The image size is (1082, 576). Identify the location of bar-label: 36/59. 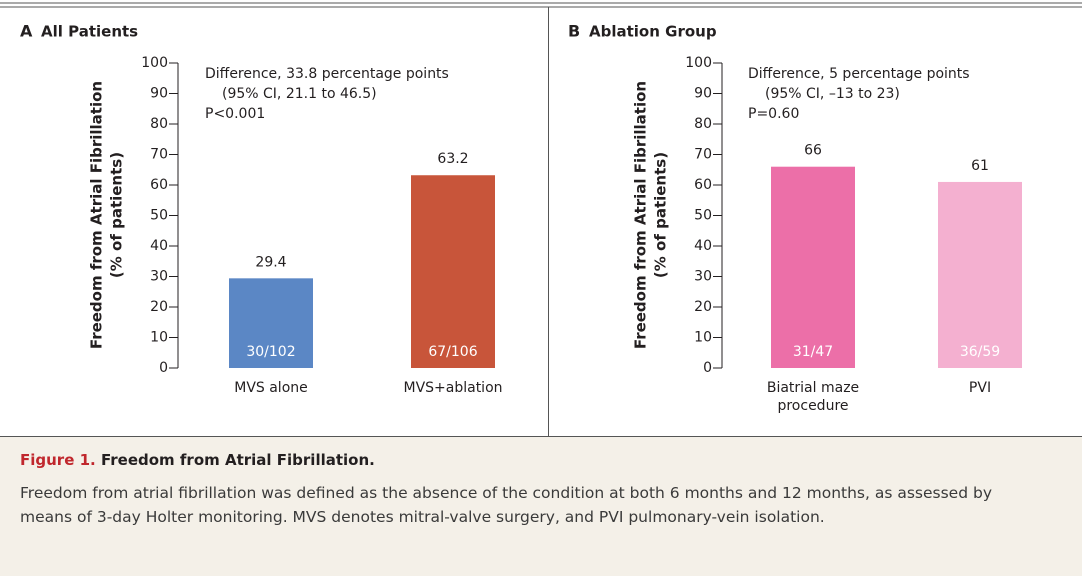
(980, 352).